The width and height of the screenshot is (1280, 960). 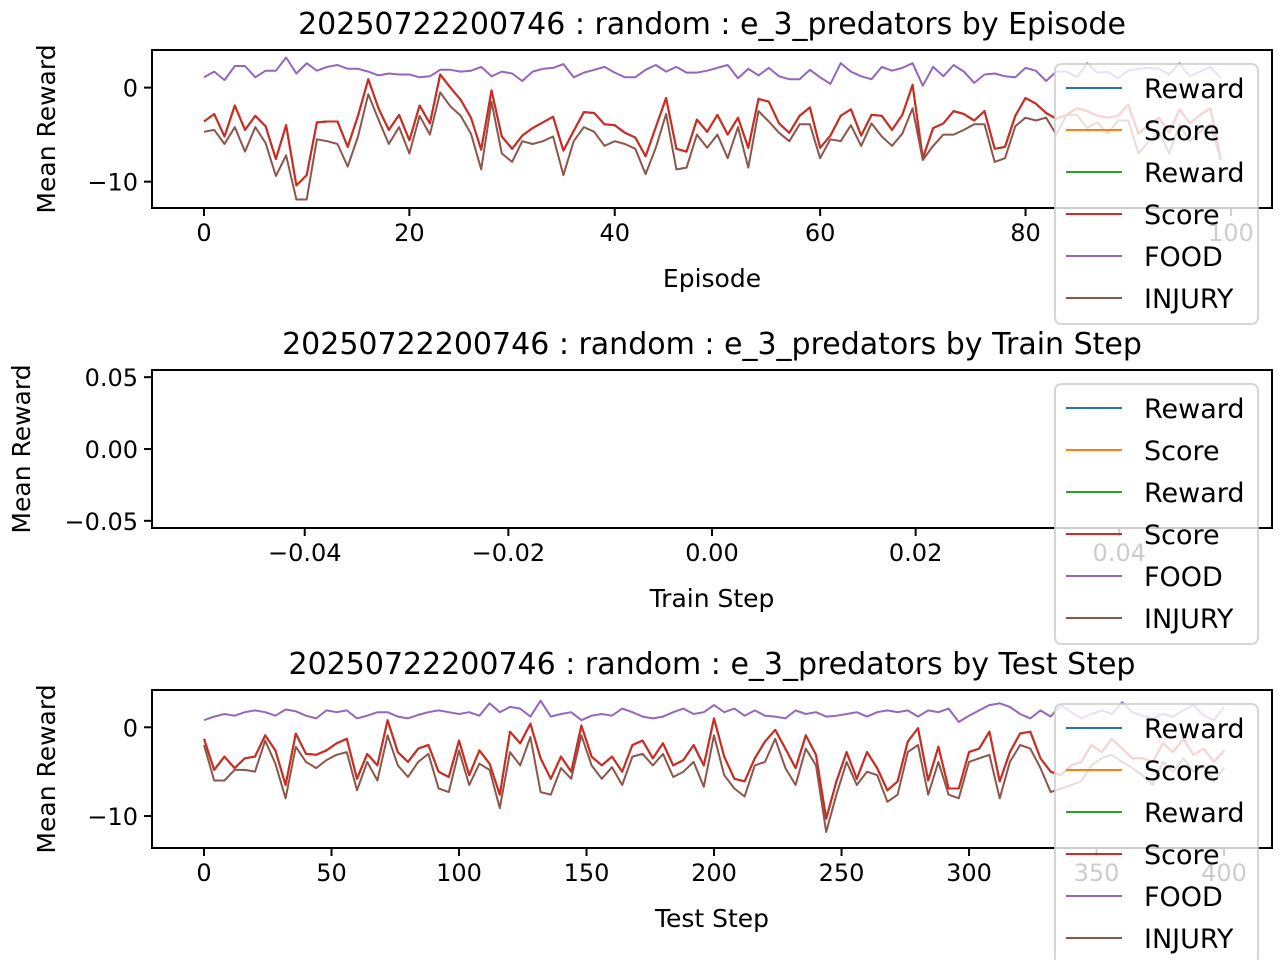 I want to click on y-tick-label: −0.05, so click(x=101, y=522).